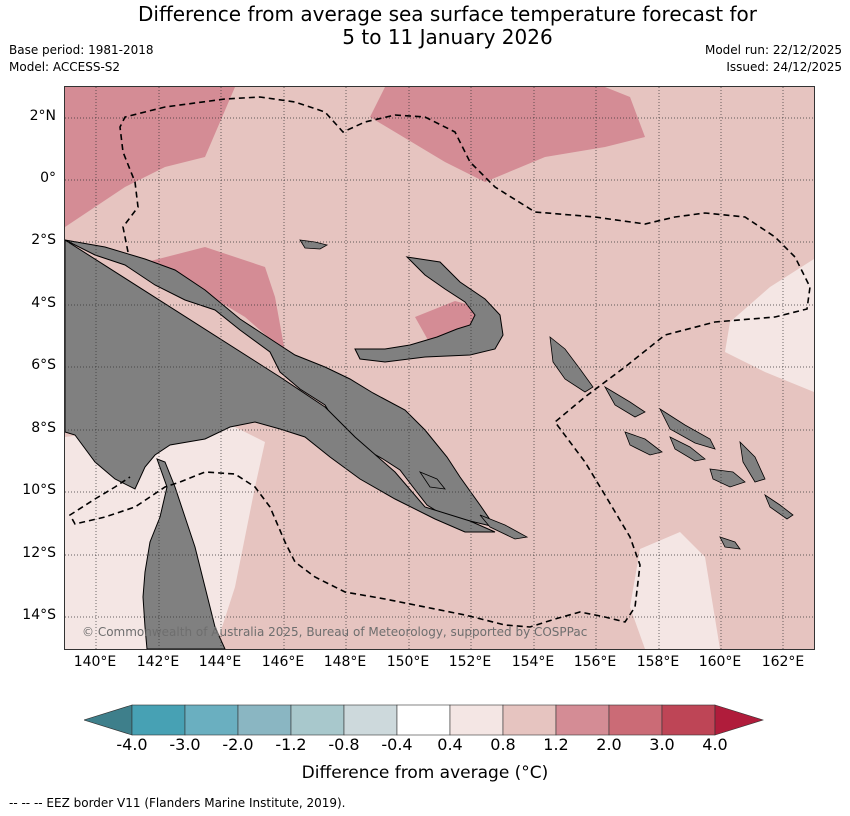 Image resolution: width=850 pixels, height=816 pixels. I want to click on colorbar-tick: 2.0, so click(609, 744).